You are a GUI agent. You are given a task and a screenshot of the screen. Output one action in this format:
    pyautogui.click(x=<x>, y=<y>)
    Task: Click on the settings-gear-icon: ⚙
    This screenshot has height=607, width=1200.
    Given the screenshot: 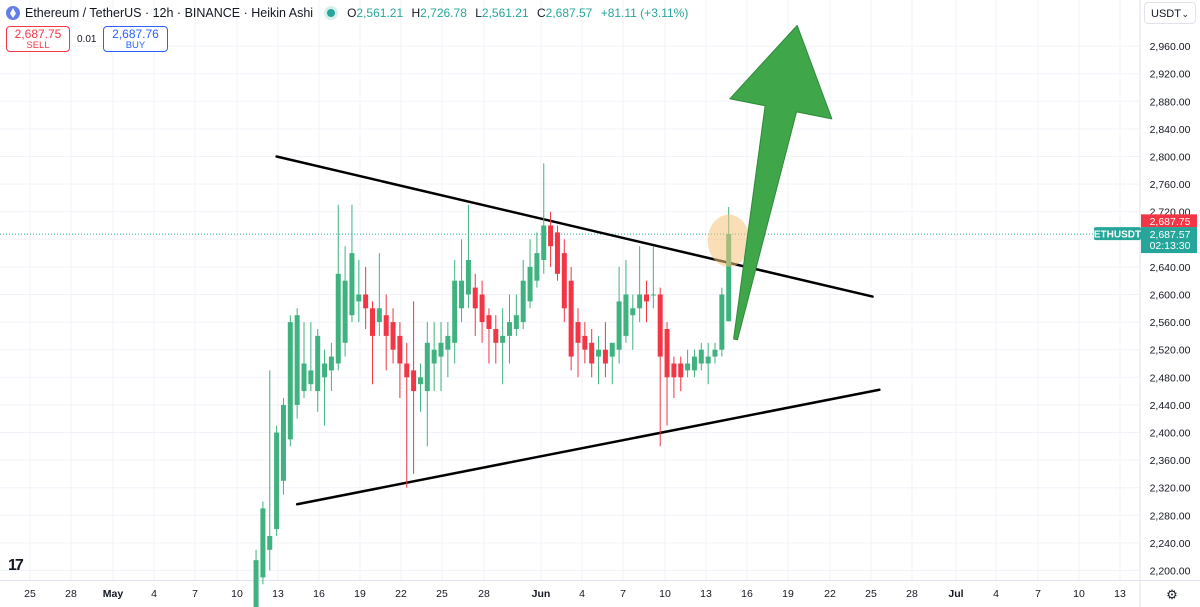 What is the action you would take?
    pyautogui.click(x=1172, y=594)
    